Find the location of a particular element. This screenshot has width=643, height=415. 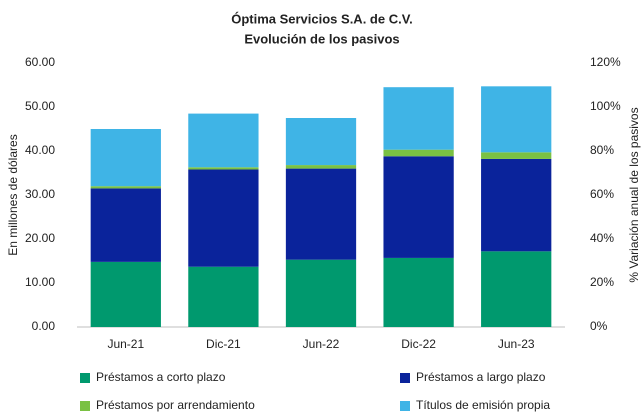

y-axis-title: En millones de dólares is located at coordinates (13, 194).